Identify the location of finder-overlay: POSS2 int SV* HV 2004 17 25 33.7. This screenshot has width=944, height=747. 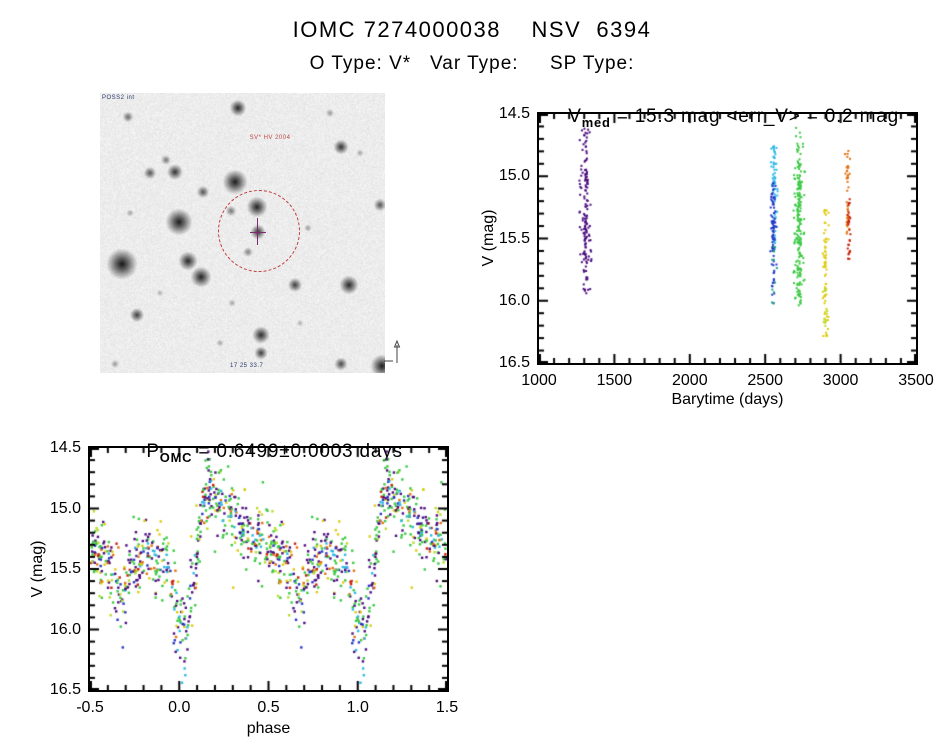
(250, 233).